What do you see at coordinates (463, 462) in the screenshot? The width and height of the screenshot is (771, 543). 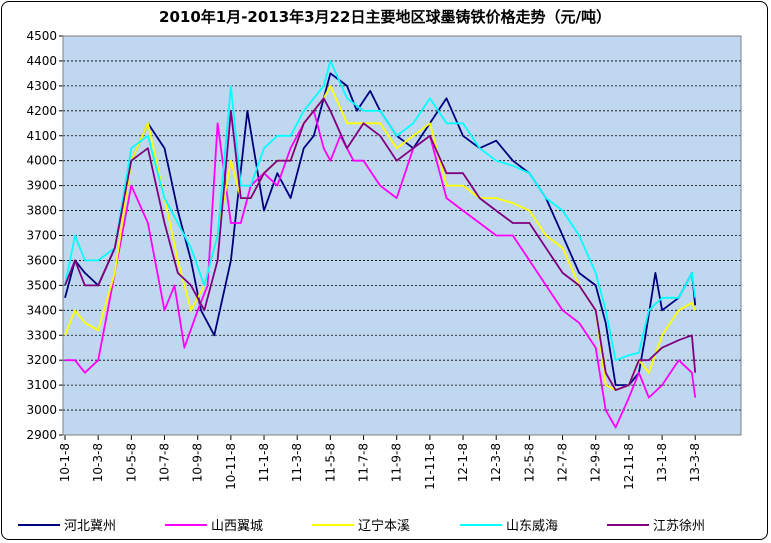 I see `x-tick-label: 12-1-8` at bounding box center [463, 462].